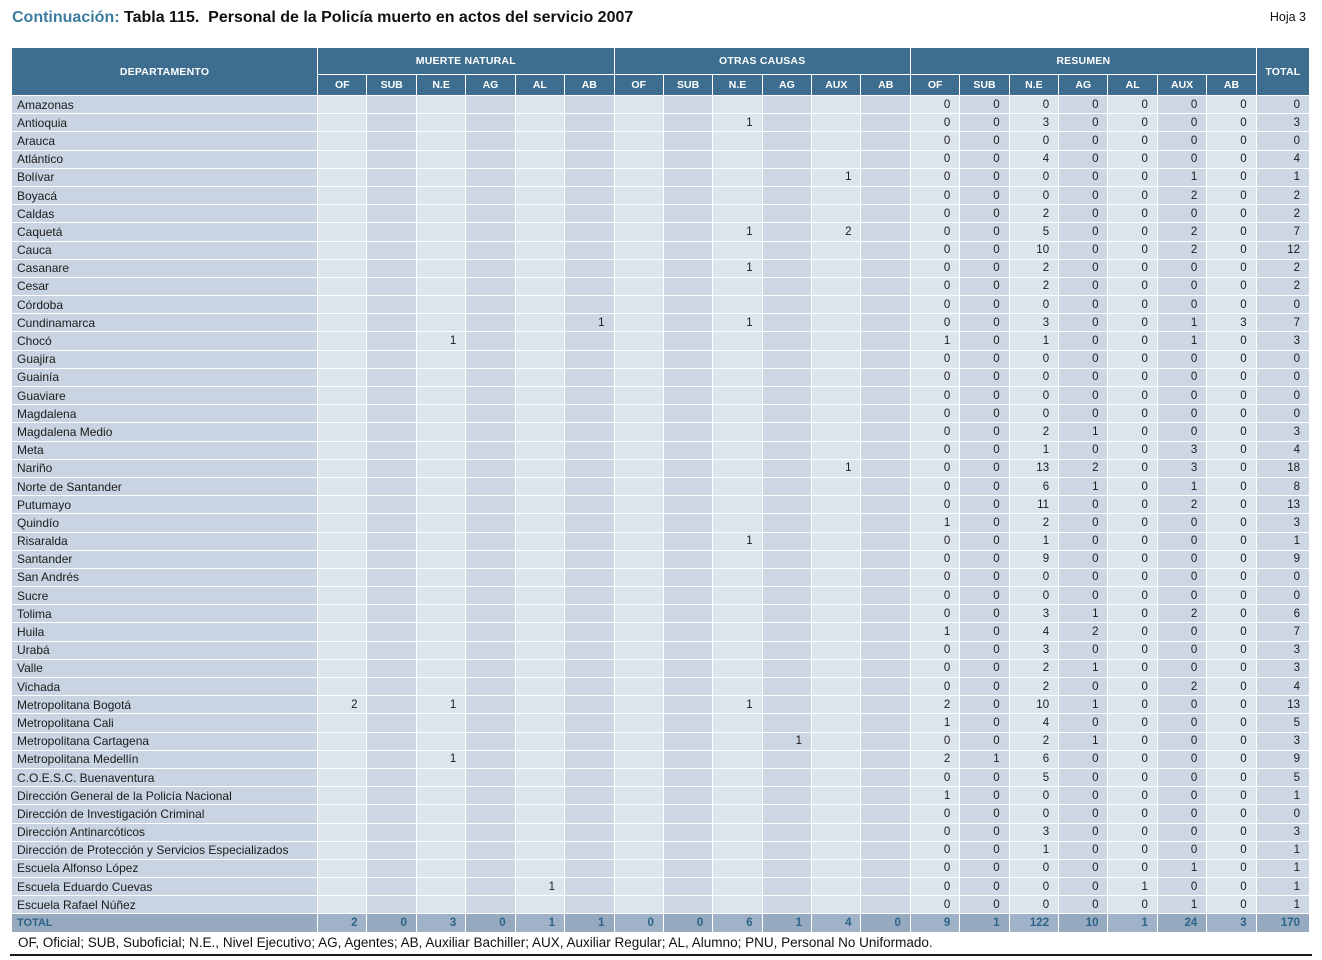 The width and height of the screenshot is (1322, 960). I want to click on department-cell: Dirección Antinarcóticos, so click(165, 832).